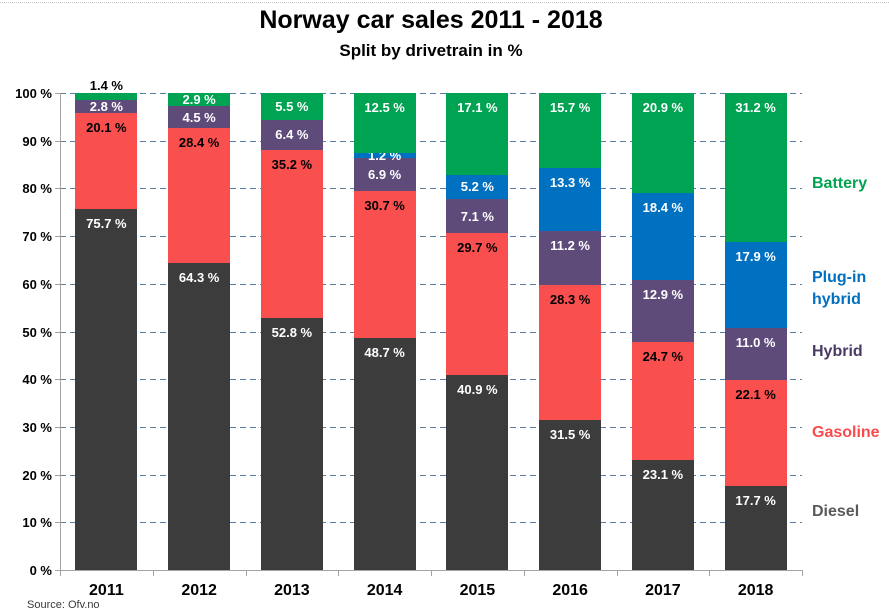 This screenshot has width=889, height=616. Describe the element at coordinates (755, 433) in the screenshot. I see `bar-segment-gasoline-2018: 22.1 %` at that location.